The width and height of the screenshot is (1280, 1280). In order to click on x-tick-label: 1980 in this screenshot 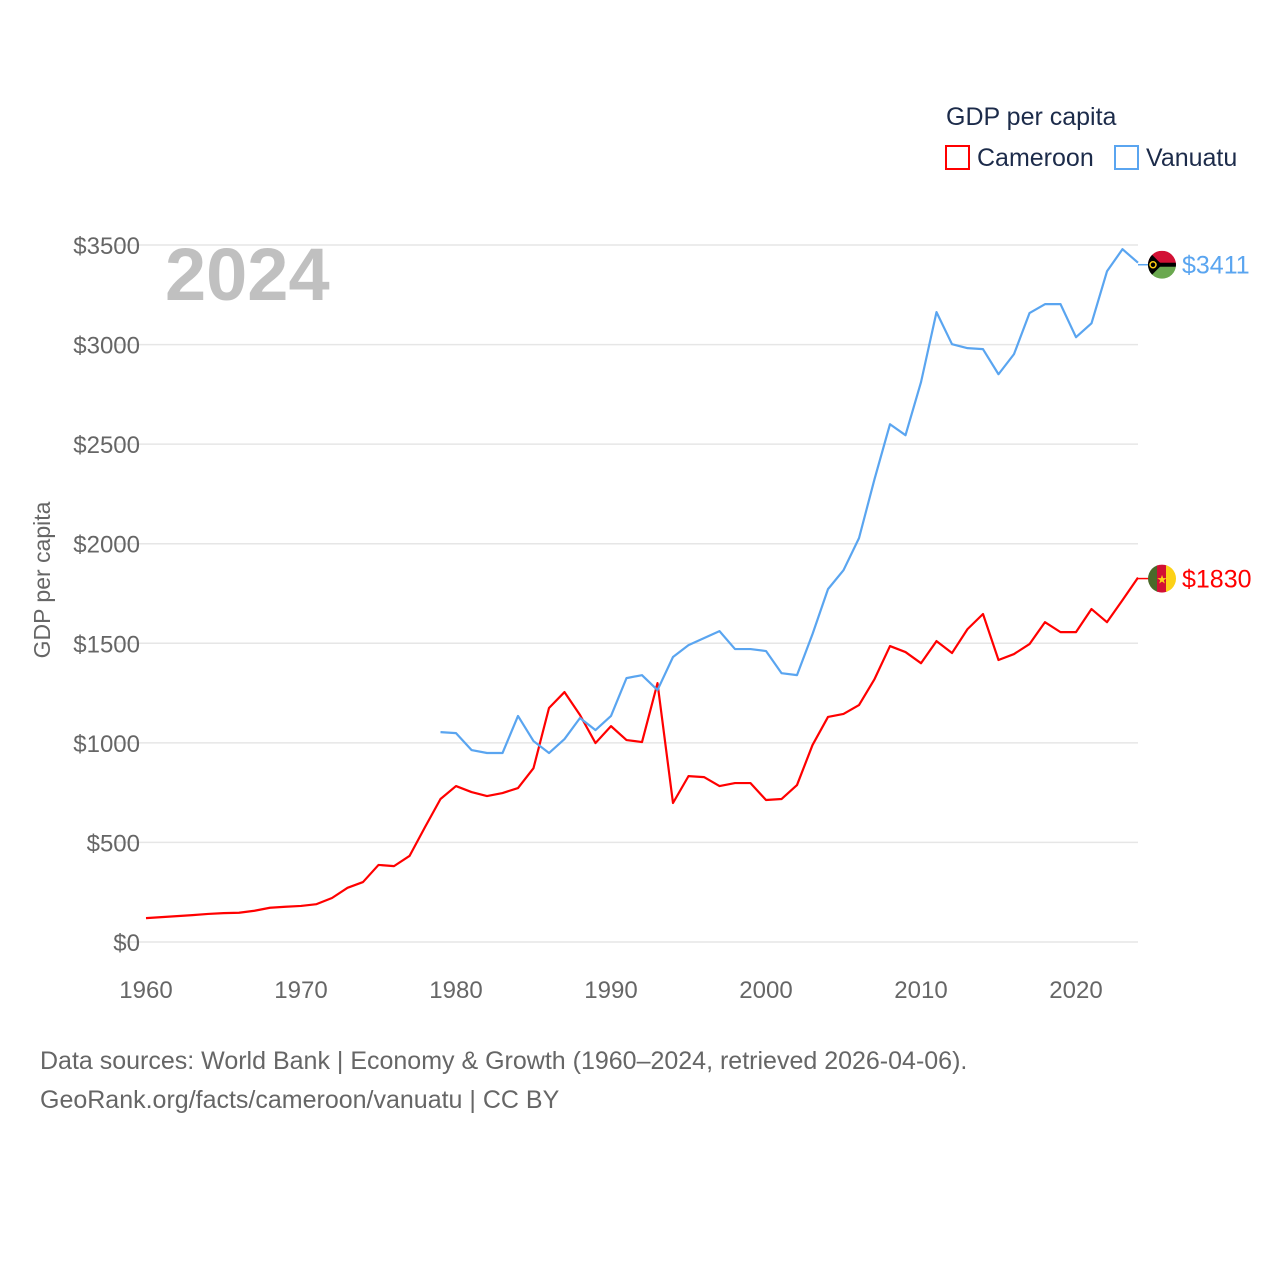, I will do `click(455, 990)`.